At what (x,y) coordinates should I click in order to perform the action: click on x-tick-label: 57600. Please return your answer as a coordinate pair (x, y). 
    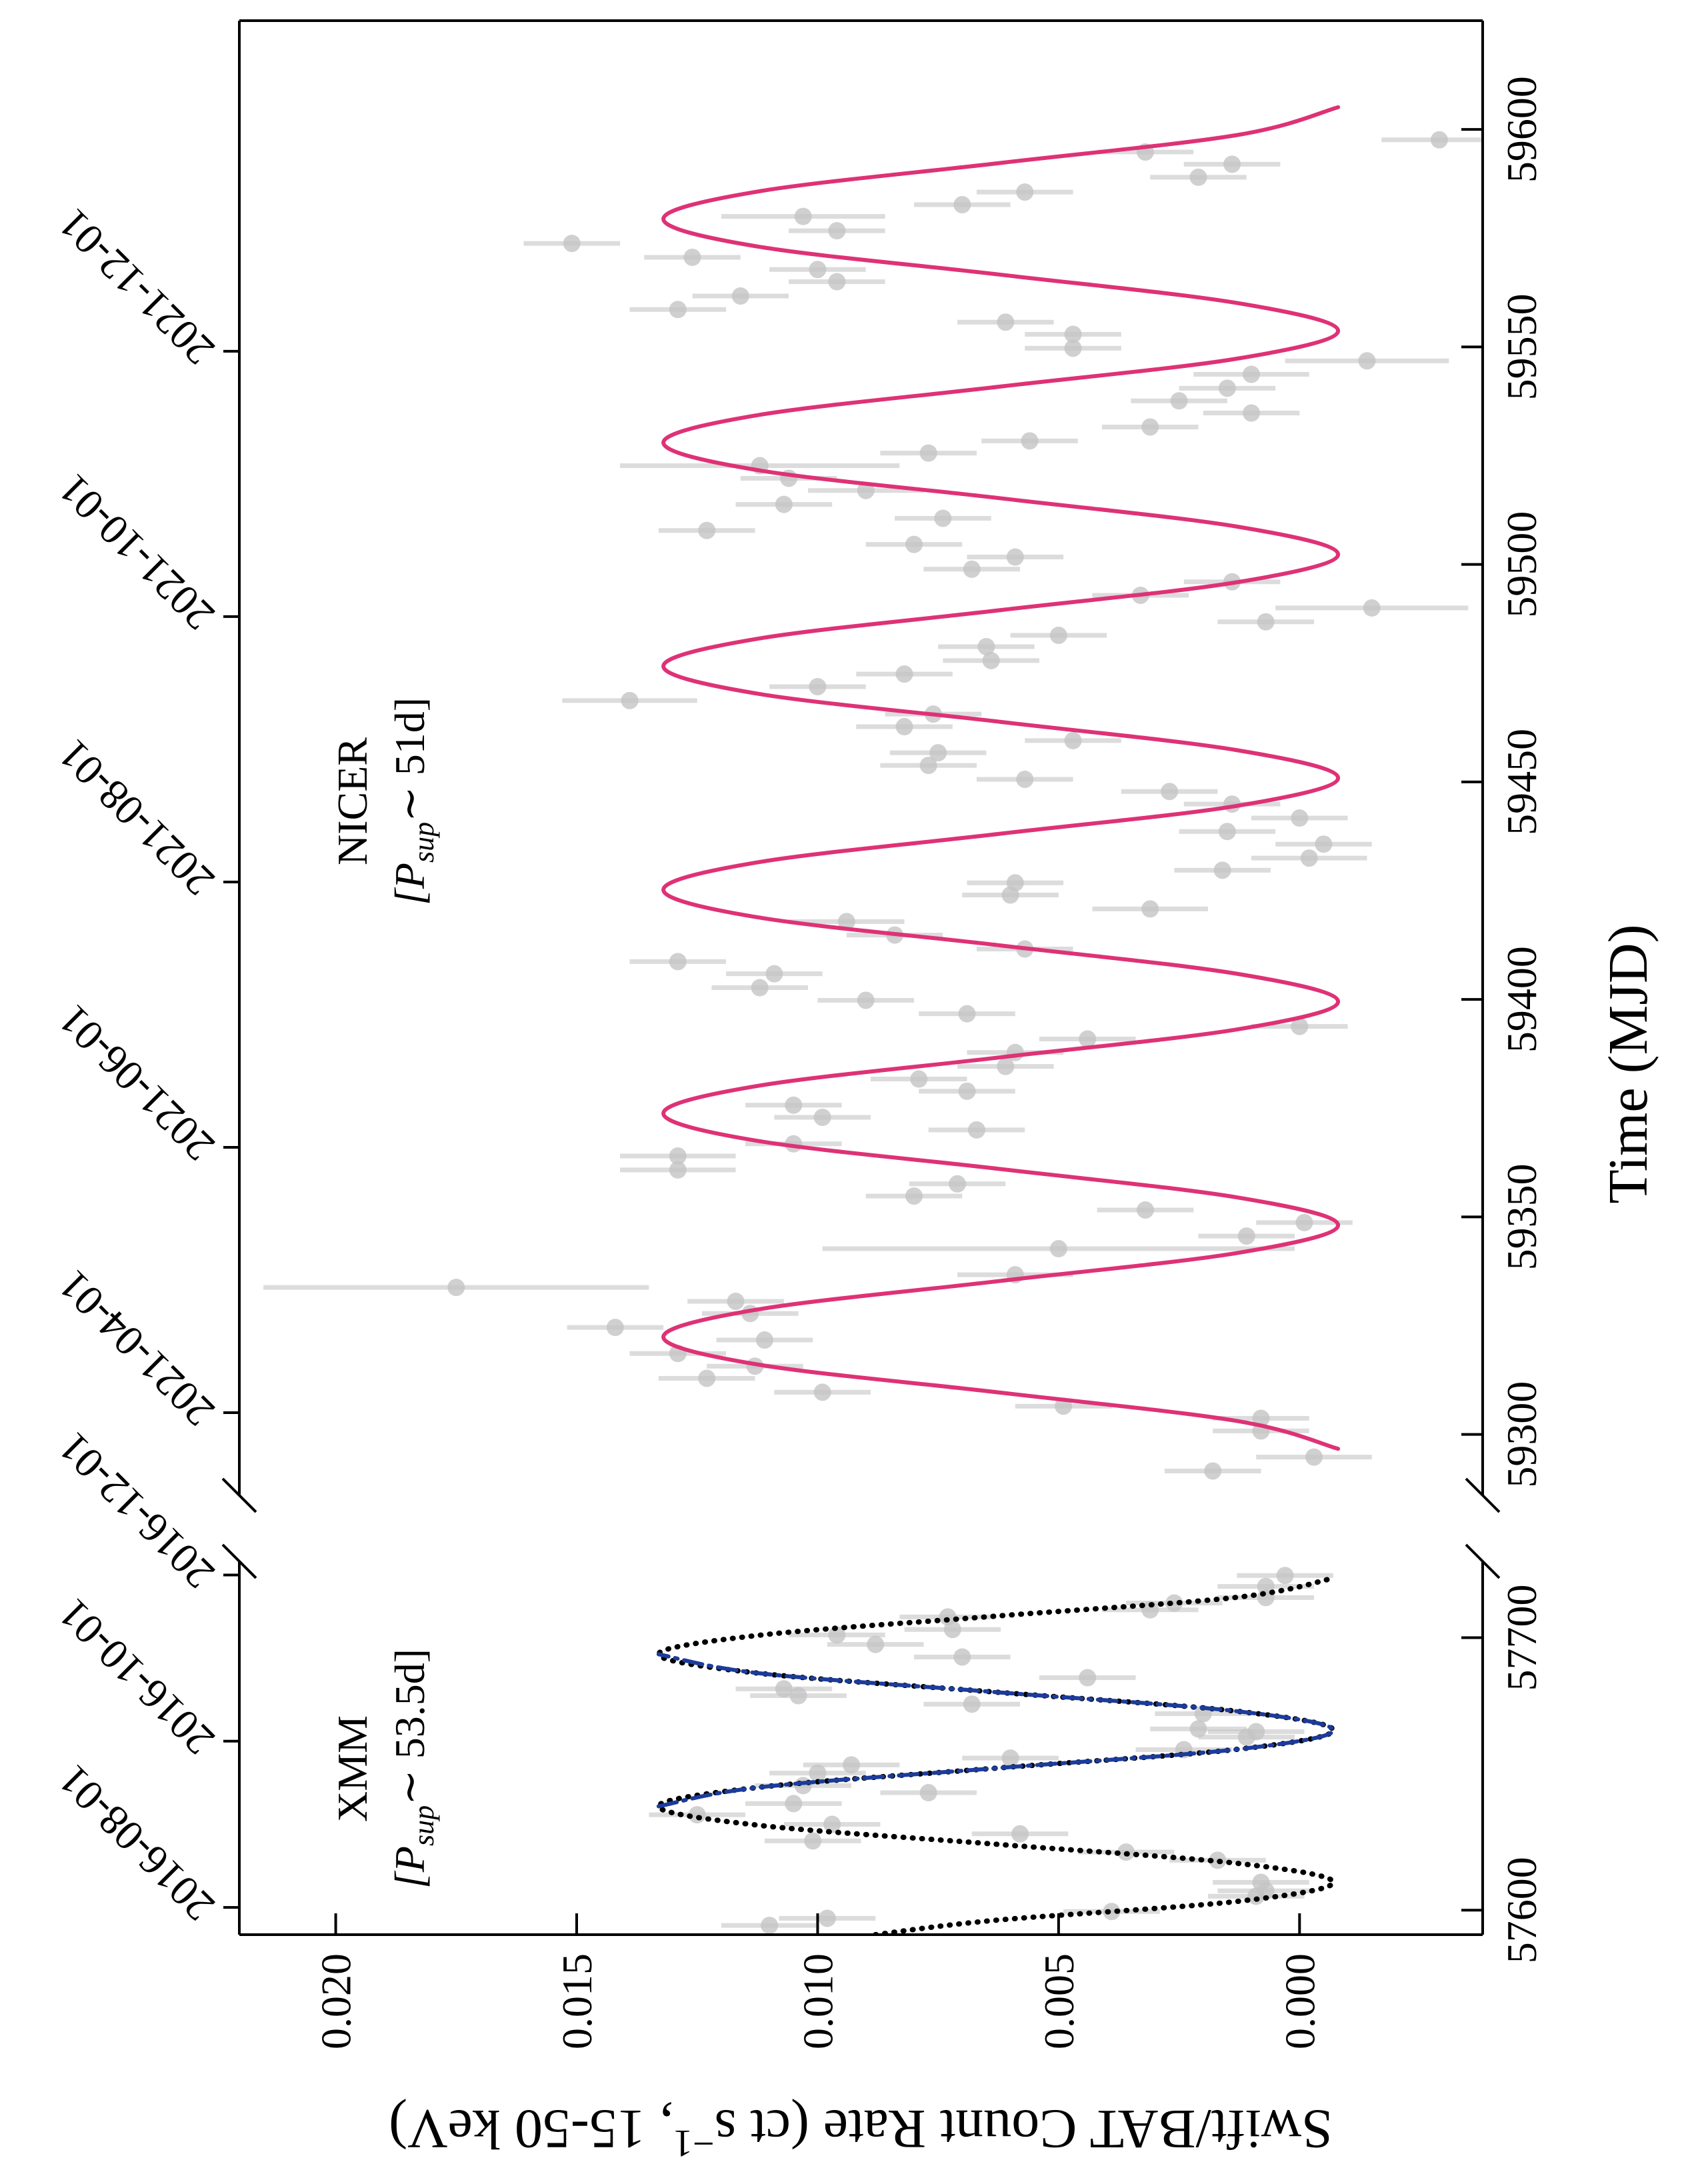
    Looking at the image, I should click on (1521, 1910).